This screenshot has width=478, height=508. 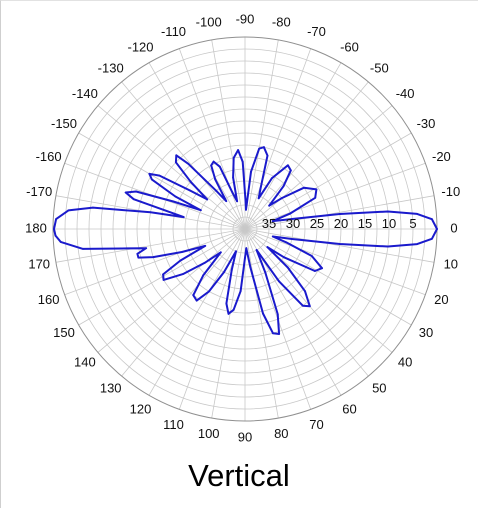 What do you see at coordinates (173, 424) in the screenshot?
I see `angle-tick-label: 110` at bounding box center [173, 424].